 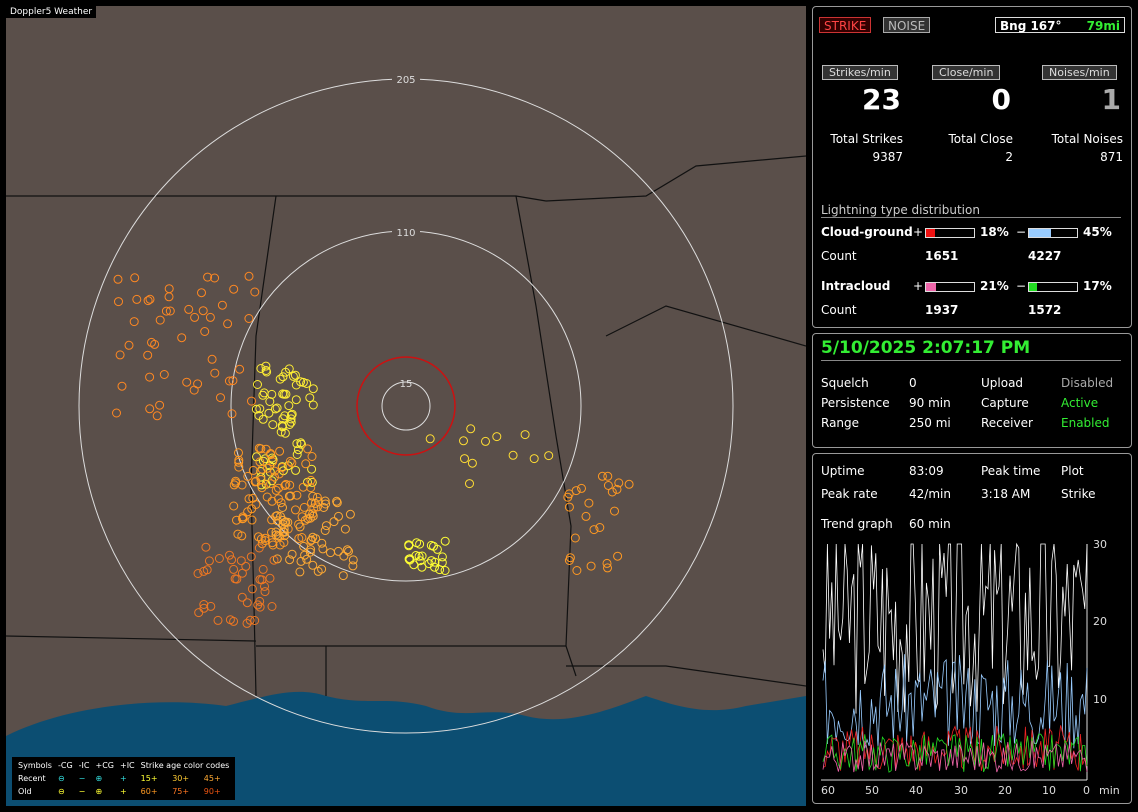 What do you see at coordinates (61, 778) in the screenshot?
I see `legend-recent-neg-cg-icon: ⊖` at bounding box center [61, 778].